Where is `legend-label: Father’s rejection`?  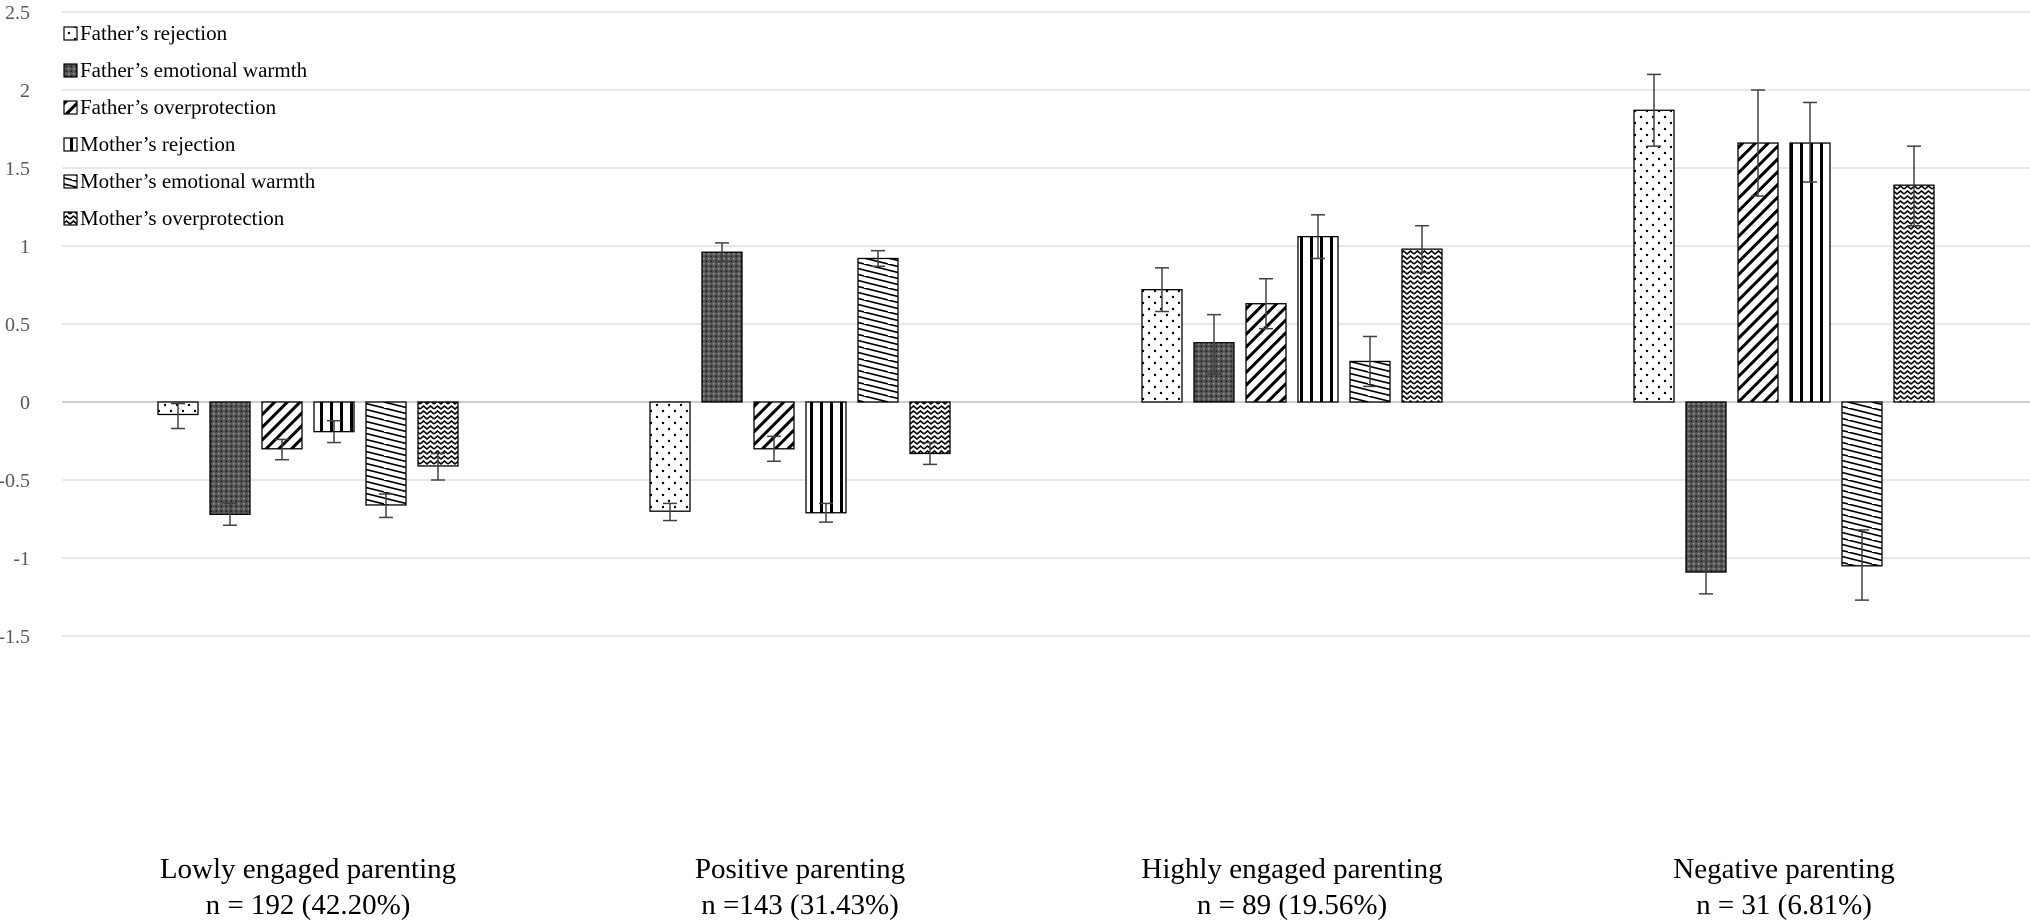 legend-label: Father’s rejection is located at coordinates (154, 33).